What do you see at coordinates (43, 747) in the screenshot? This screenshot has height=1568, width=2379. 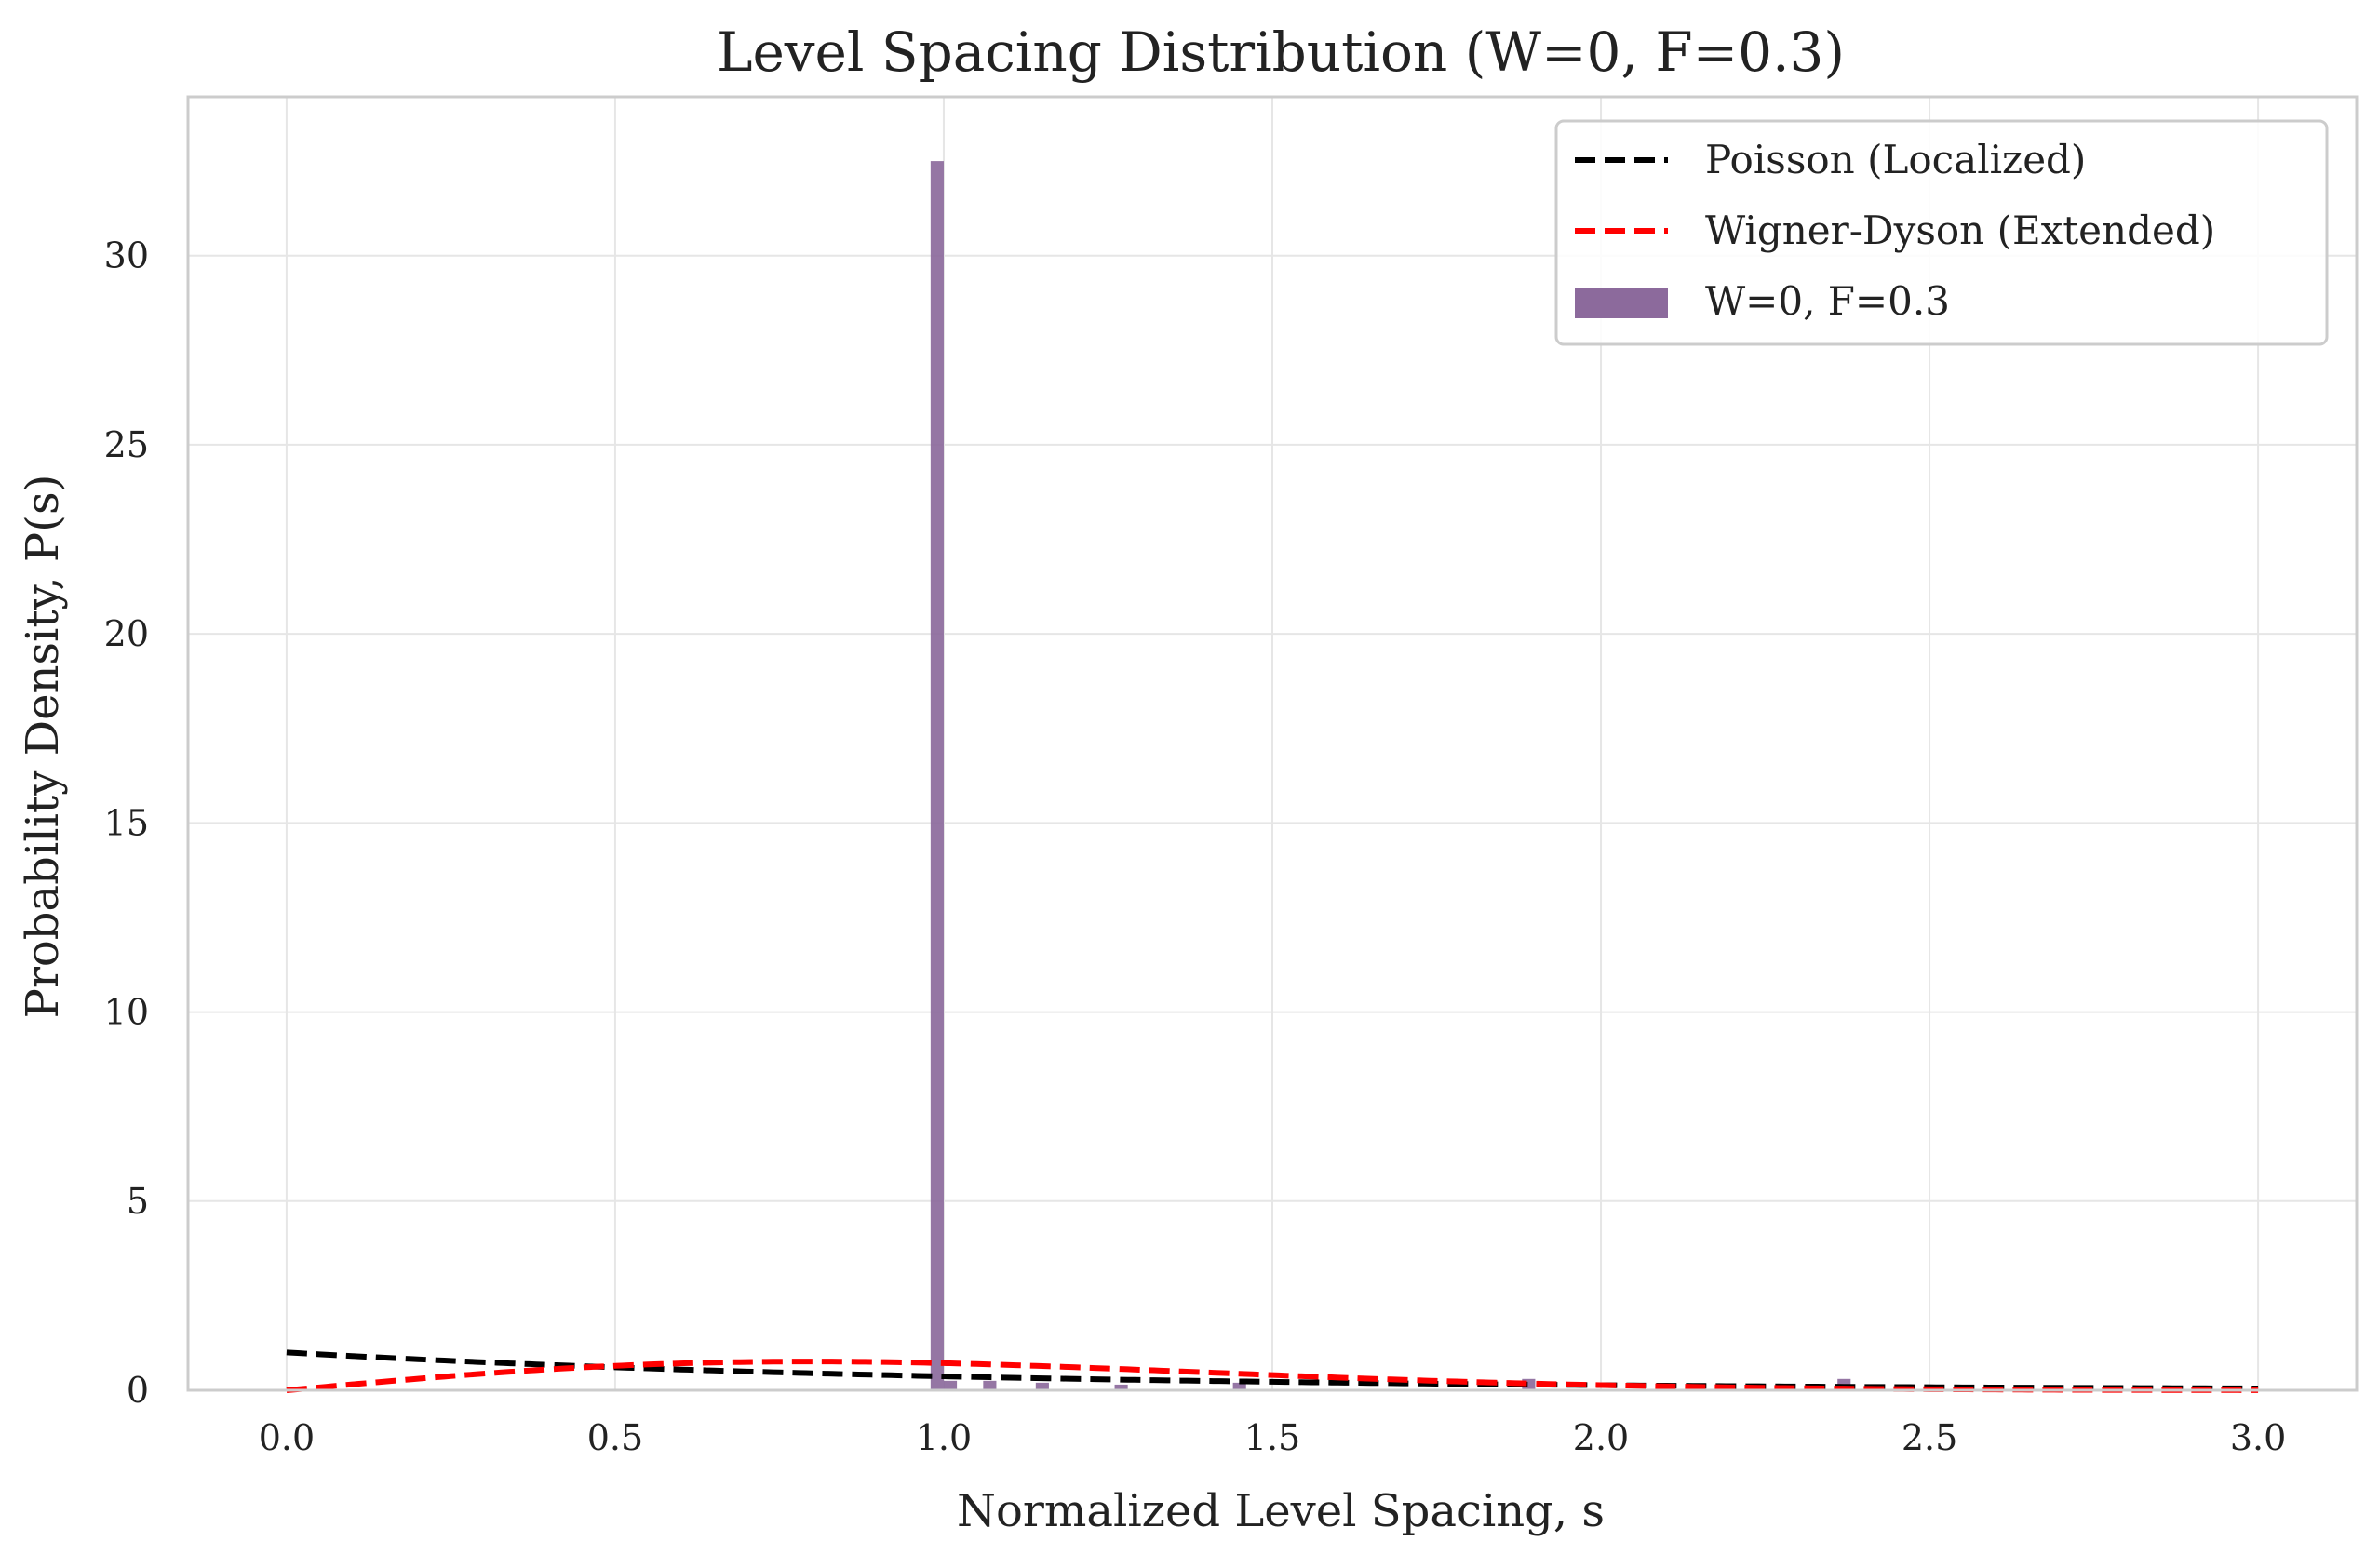 I see `y-axis-label: Probability Density, P(s)` at bounding box center [43, 747].